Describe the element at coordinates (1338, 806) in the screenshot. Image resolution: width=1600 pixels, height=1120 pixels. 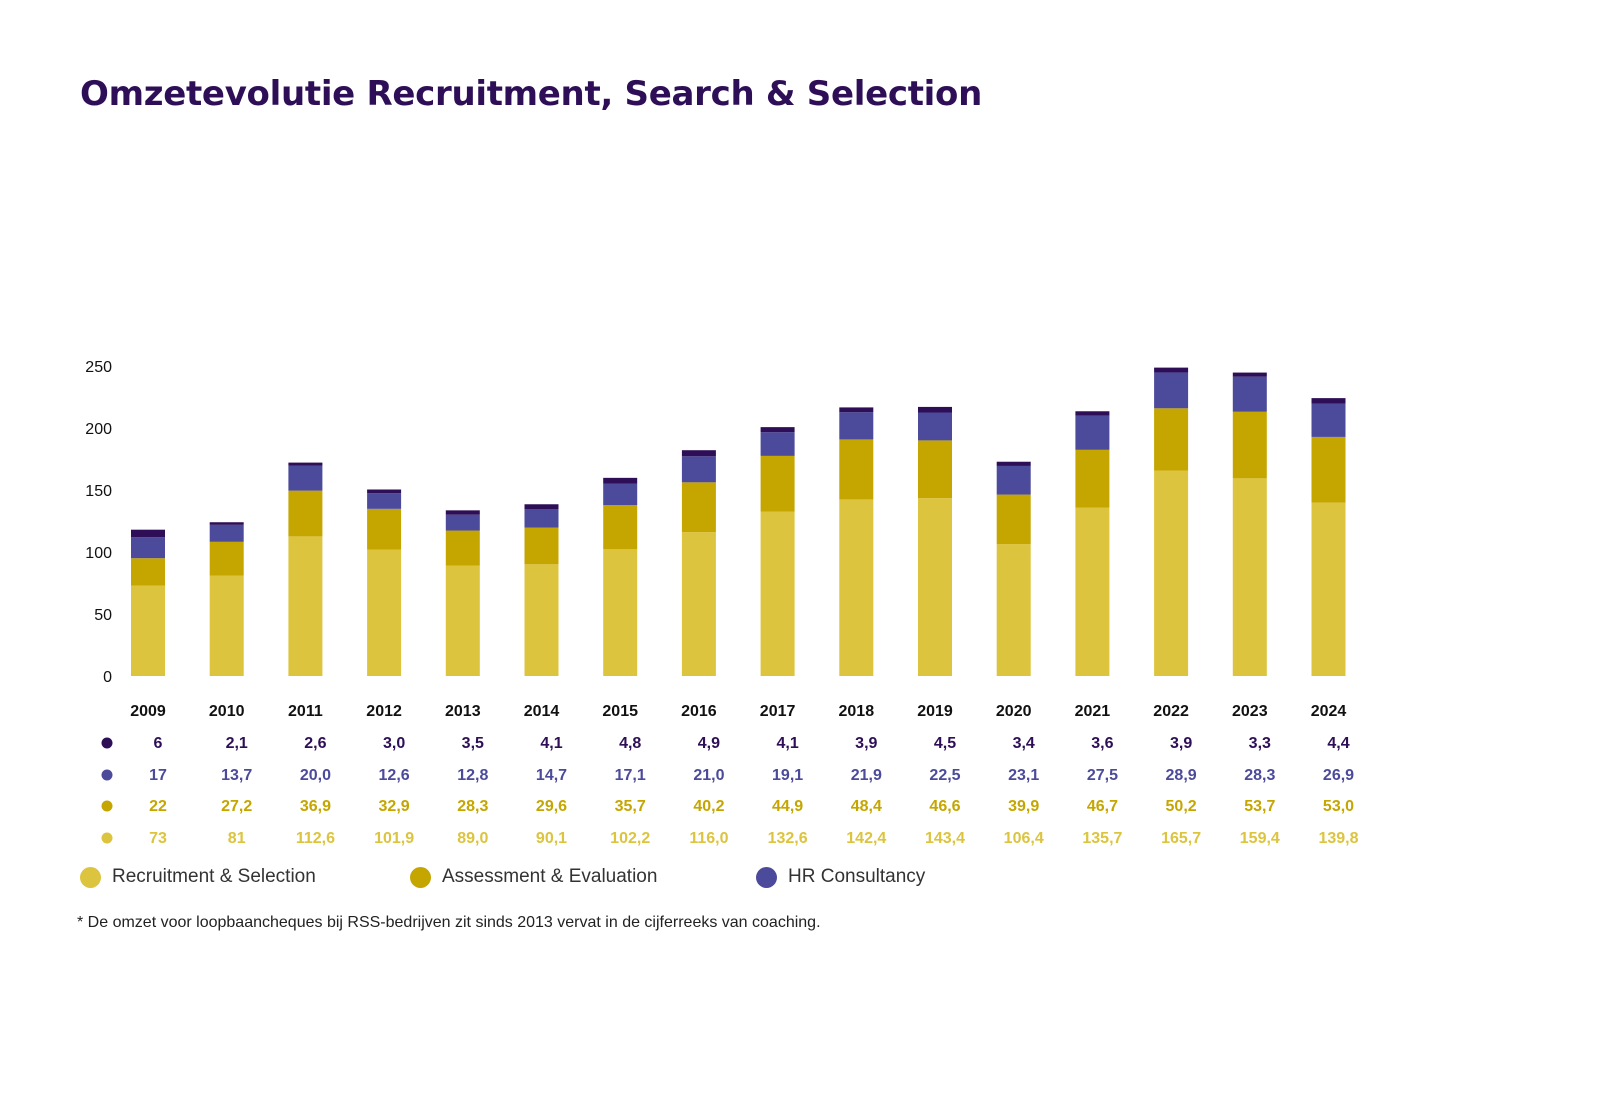
I see `data-label: 53,0` at that location.